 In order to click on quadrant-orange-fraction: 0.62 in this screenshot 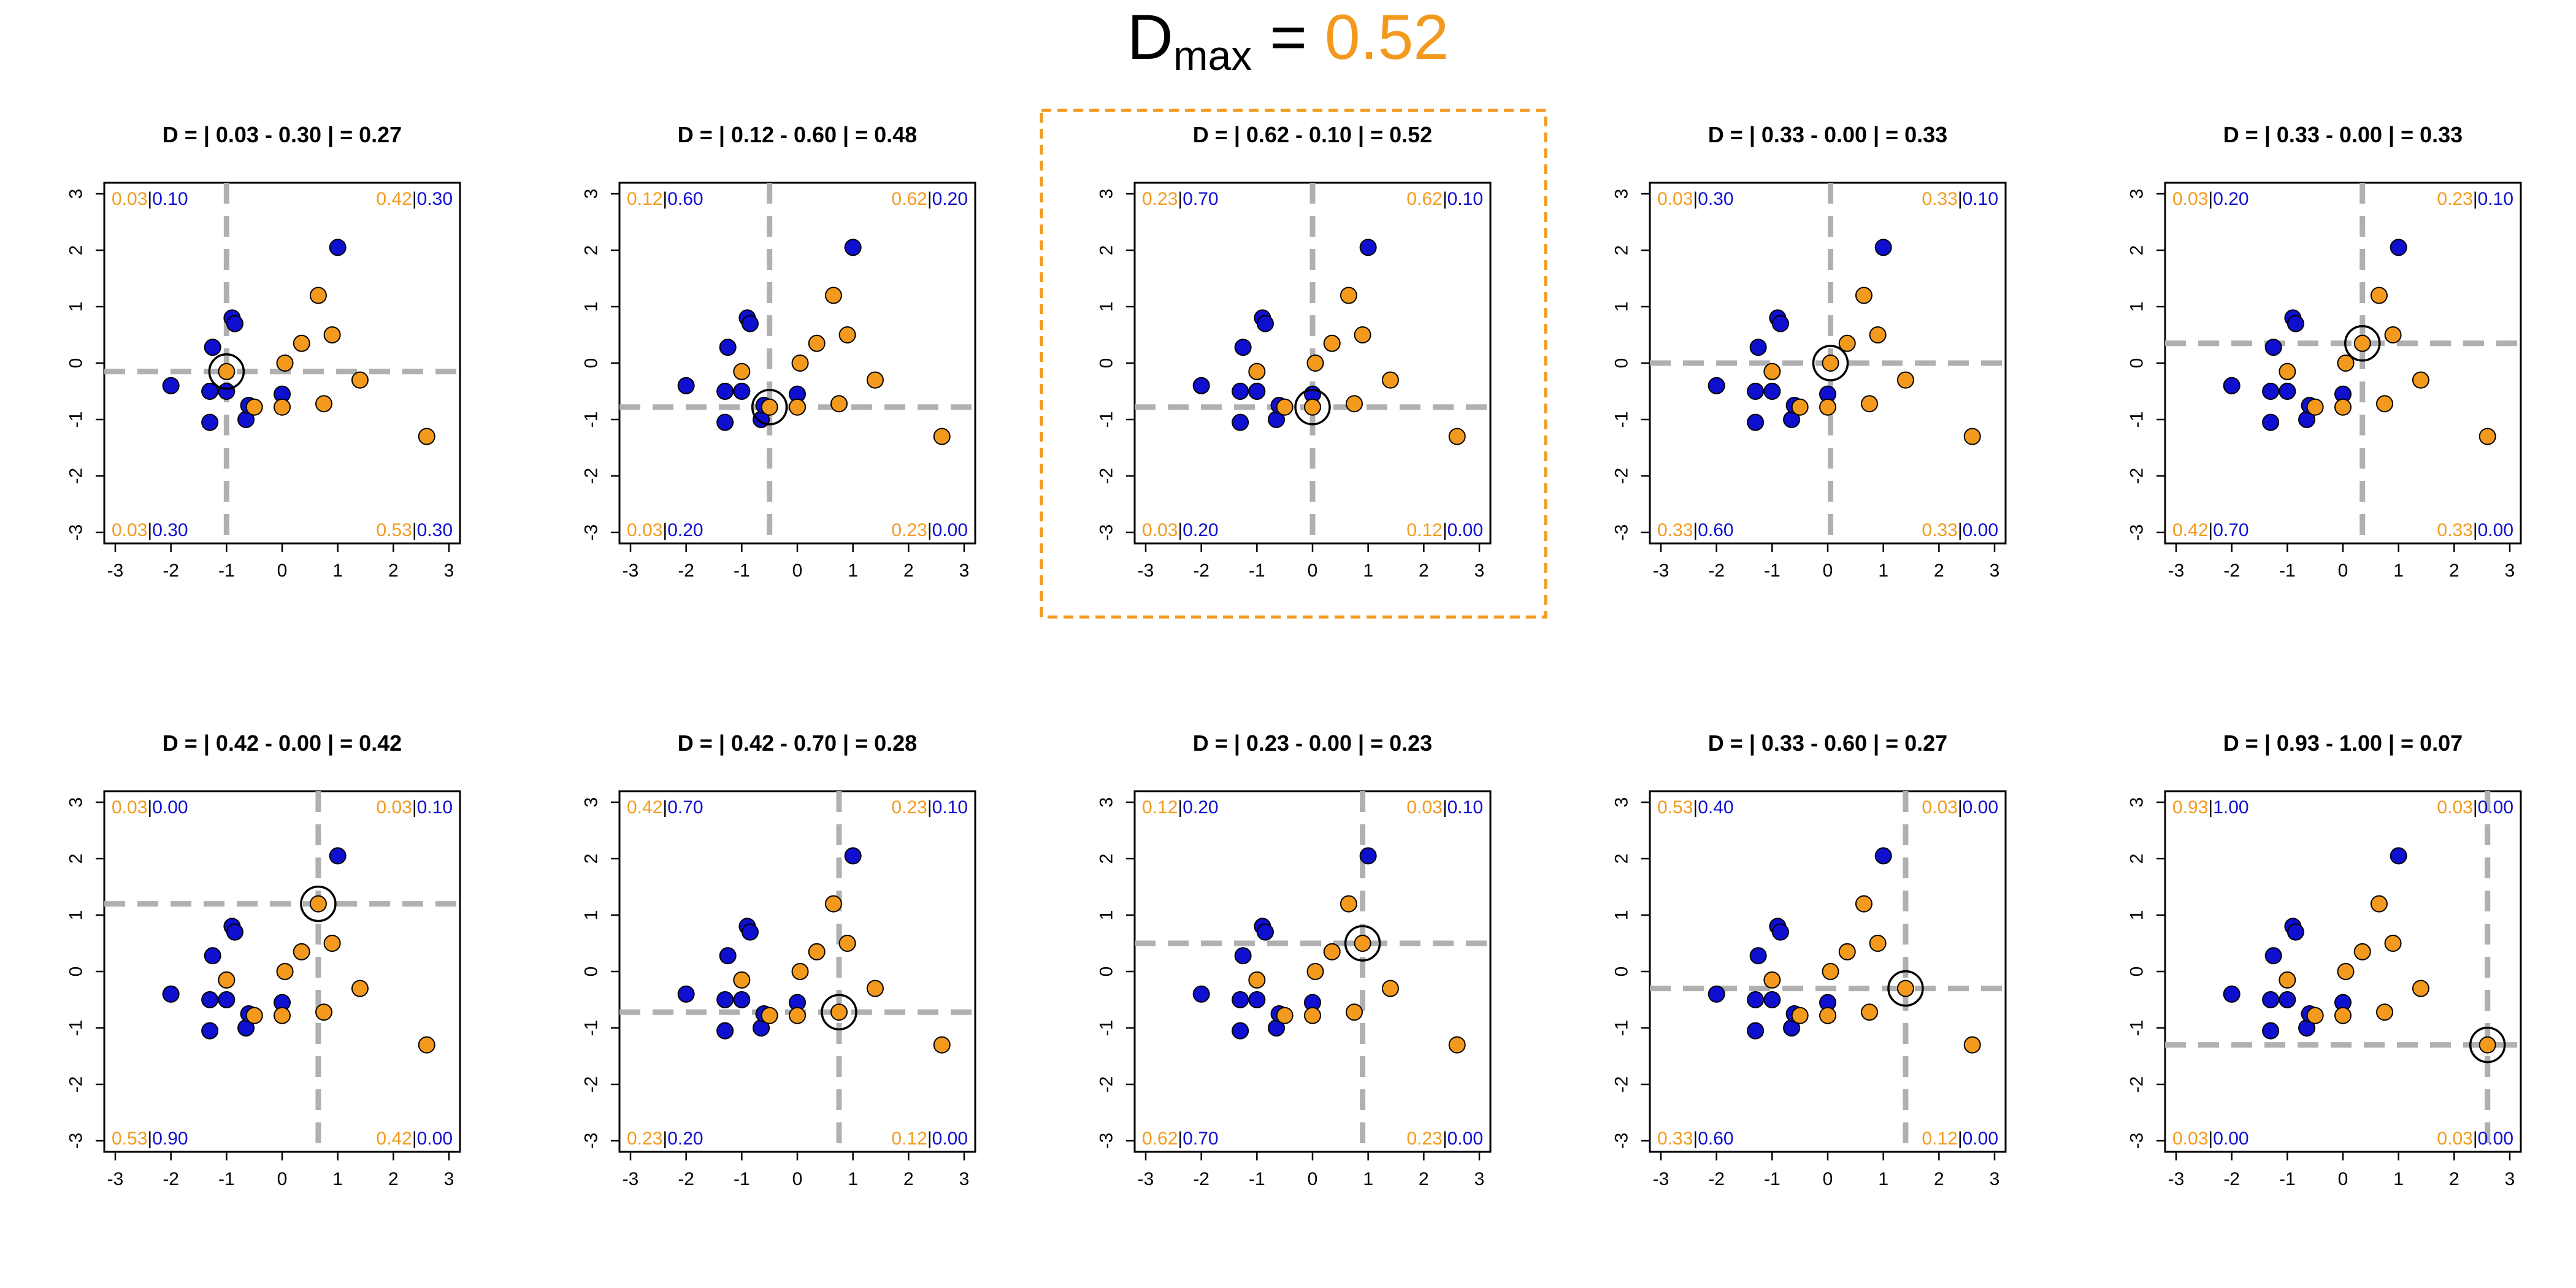, I will do `click(1424, 199)`.